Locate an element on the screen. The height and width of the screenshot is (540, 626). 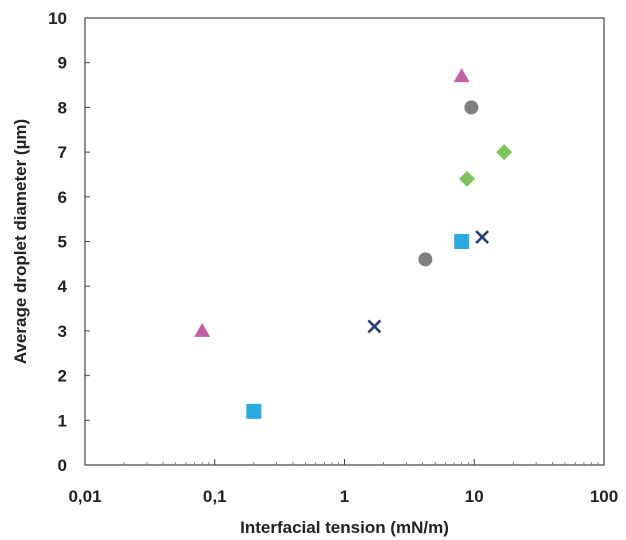
x-tick-label: 100 is located at coordinates (604, 496).